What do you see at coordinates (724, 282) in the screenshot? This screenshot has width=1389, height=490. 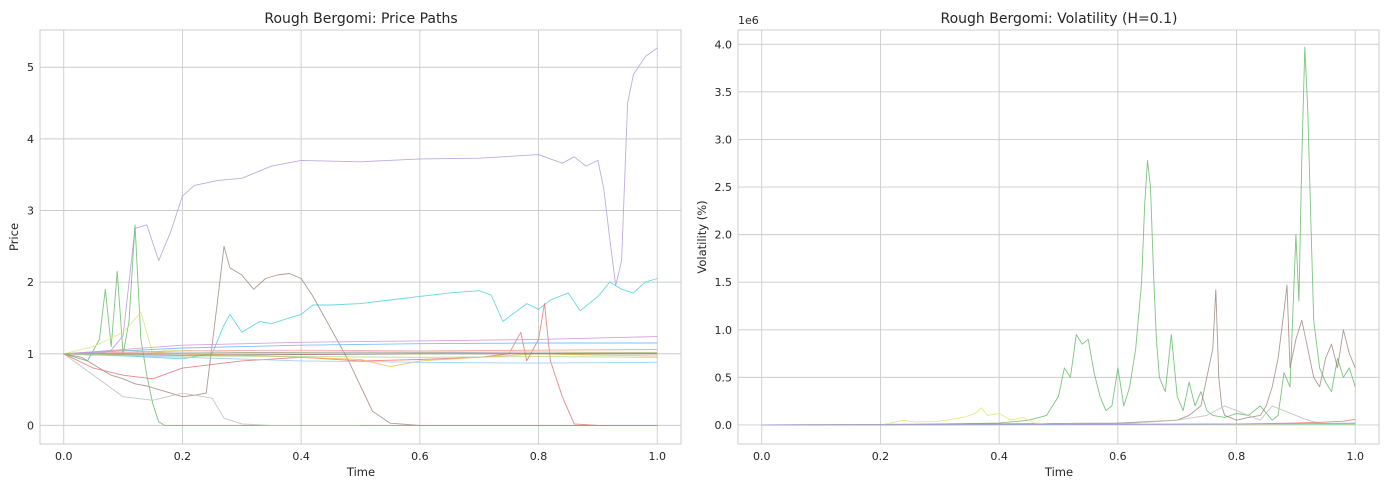 I see `y-tick-label: 1.5` at bounding box center [724, 282].